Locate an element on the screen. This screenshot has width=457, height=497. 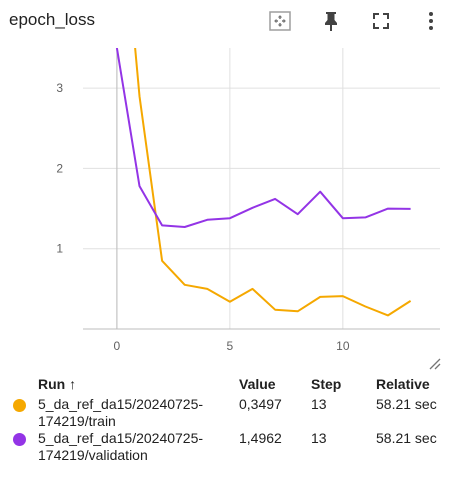
pin-icon is located at coordinates (331, 21).